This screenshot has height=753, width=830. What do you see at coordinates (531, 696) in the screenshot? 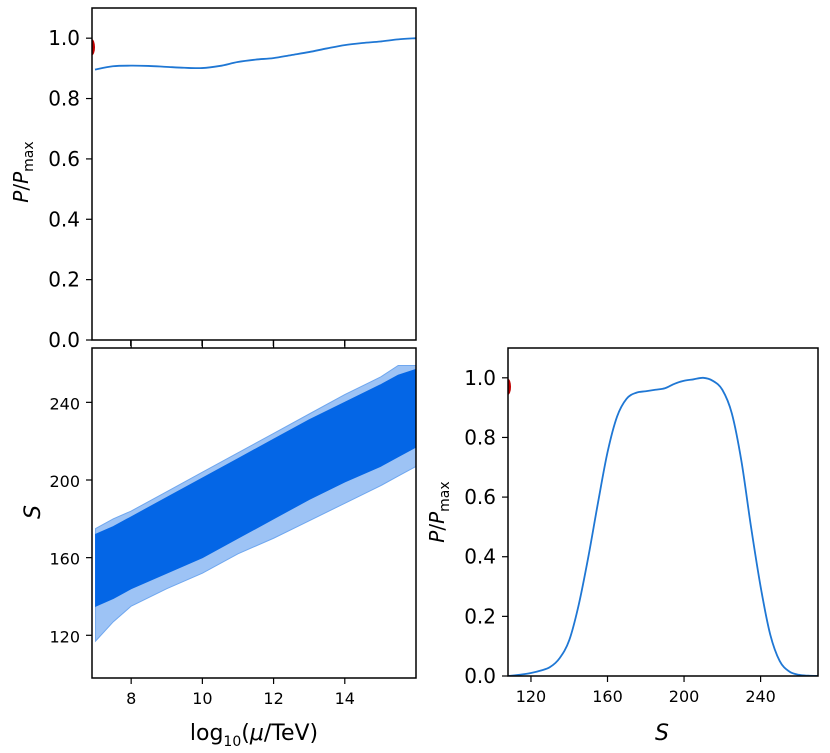
I see `br-xtick-label: 120` at bounding box center [531, 696].